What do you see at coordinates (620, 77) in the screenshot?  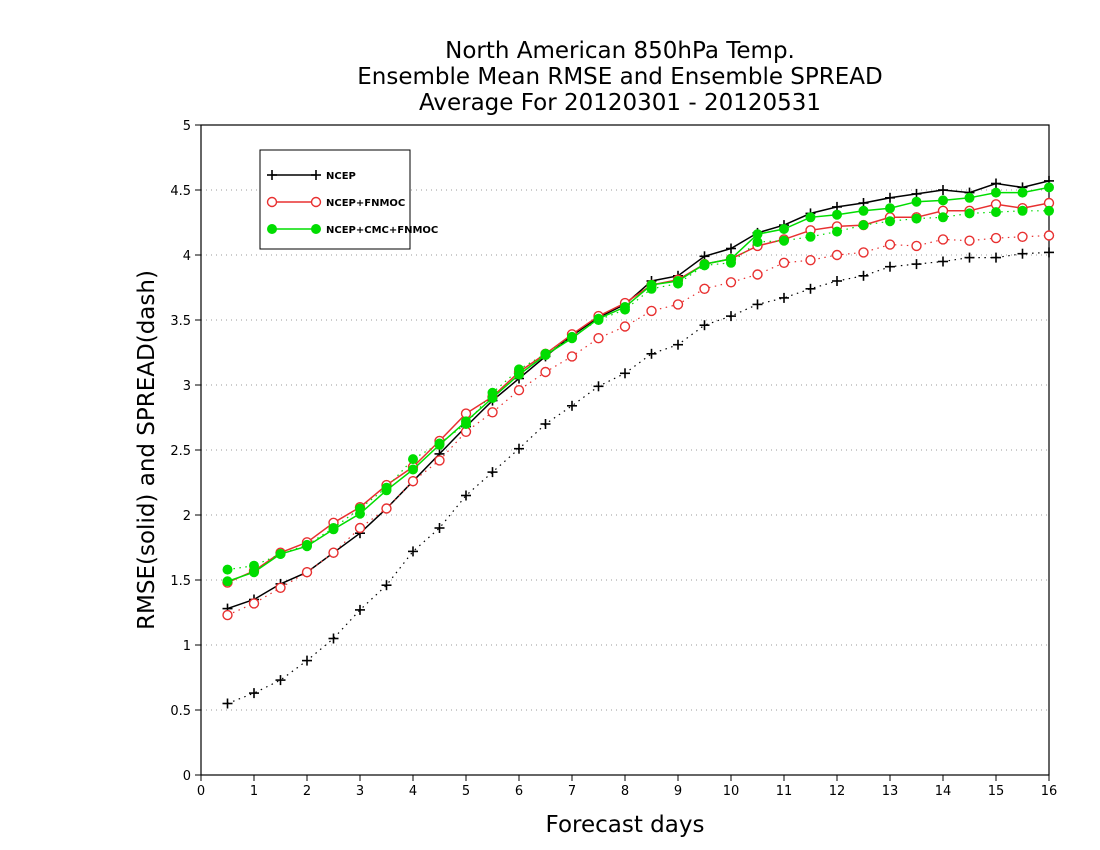 I see `chart-title-line-2: Ensemble Mean RMSE and Ensemble SPREAD` at bounding box center [620, 77].